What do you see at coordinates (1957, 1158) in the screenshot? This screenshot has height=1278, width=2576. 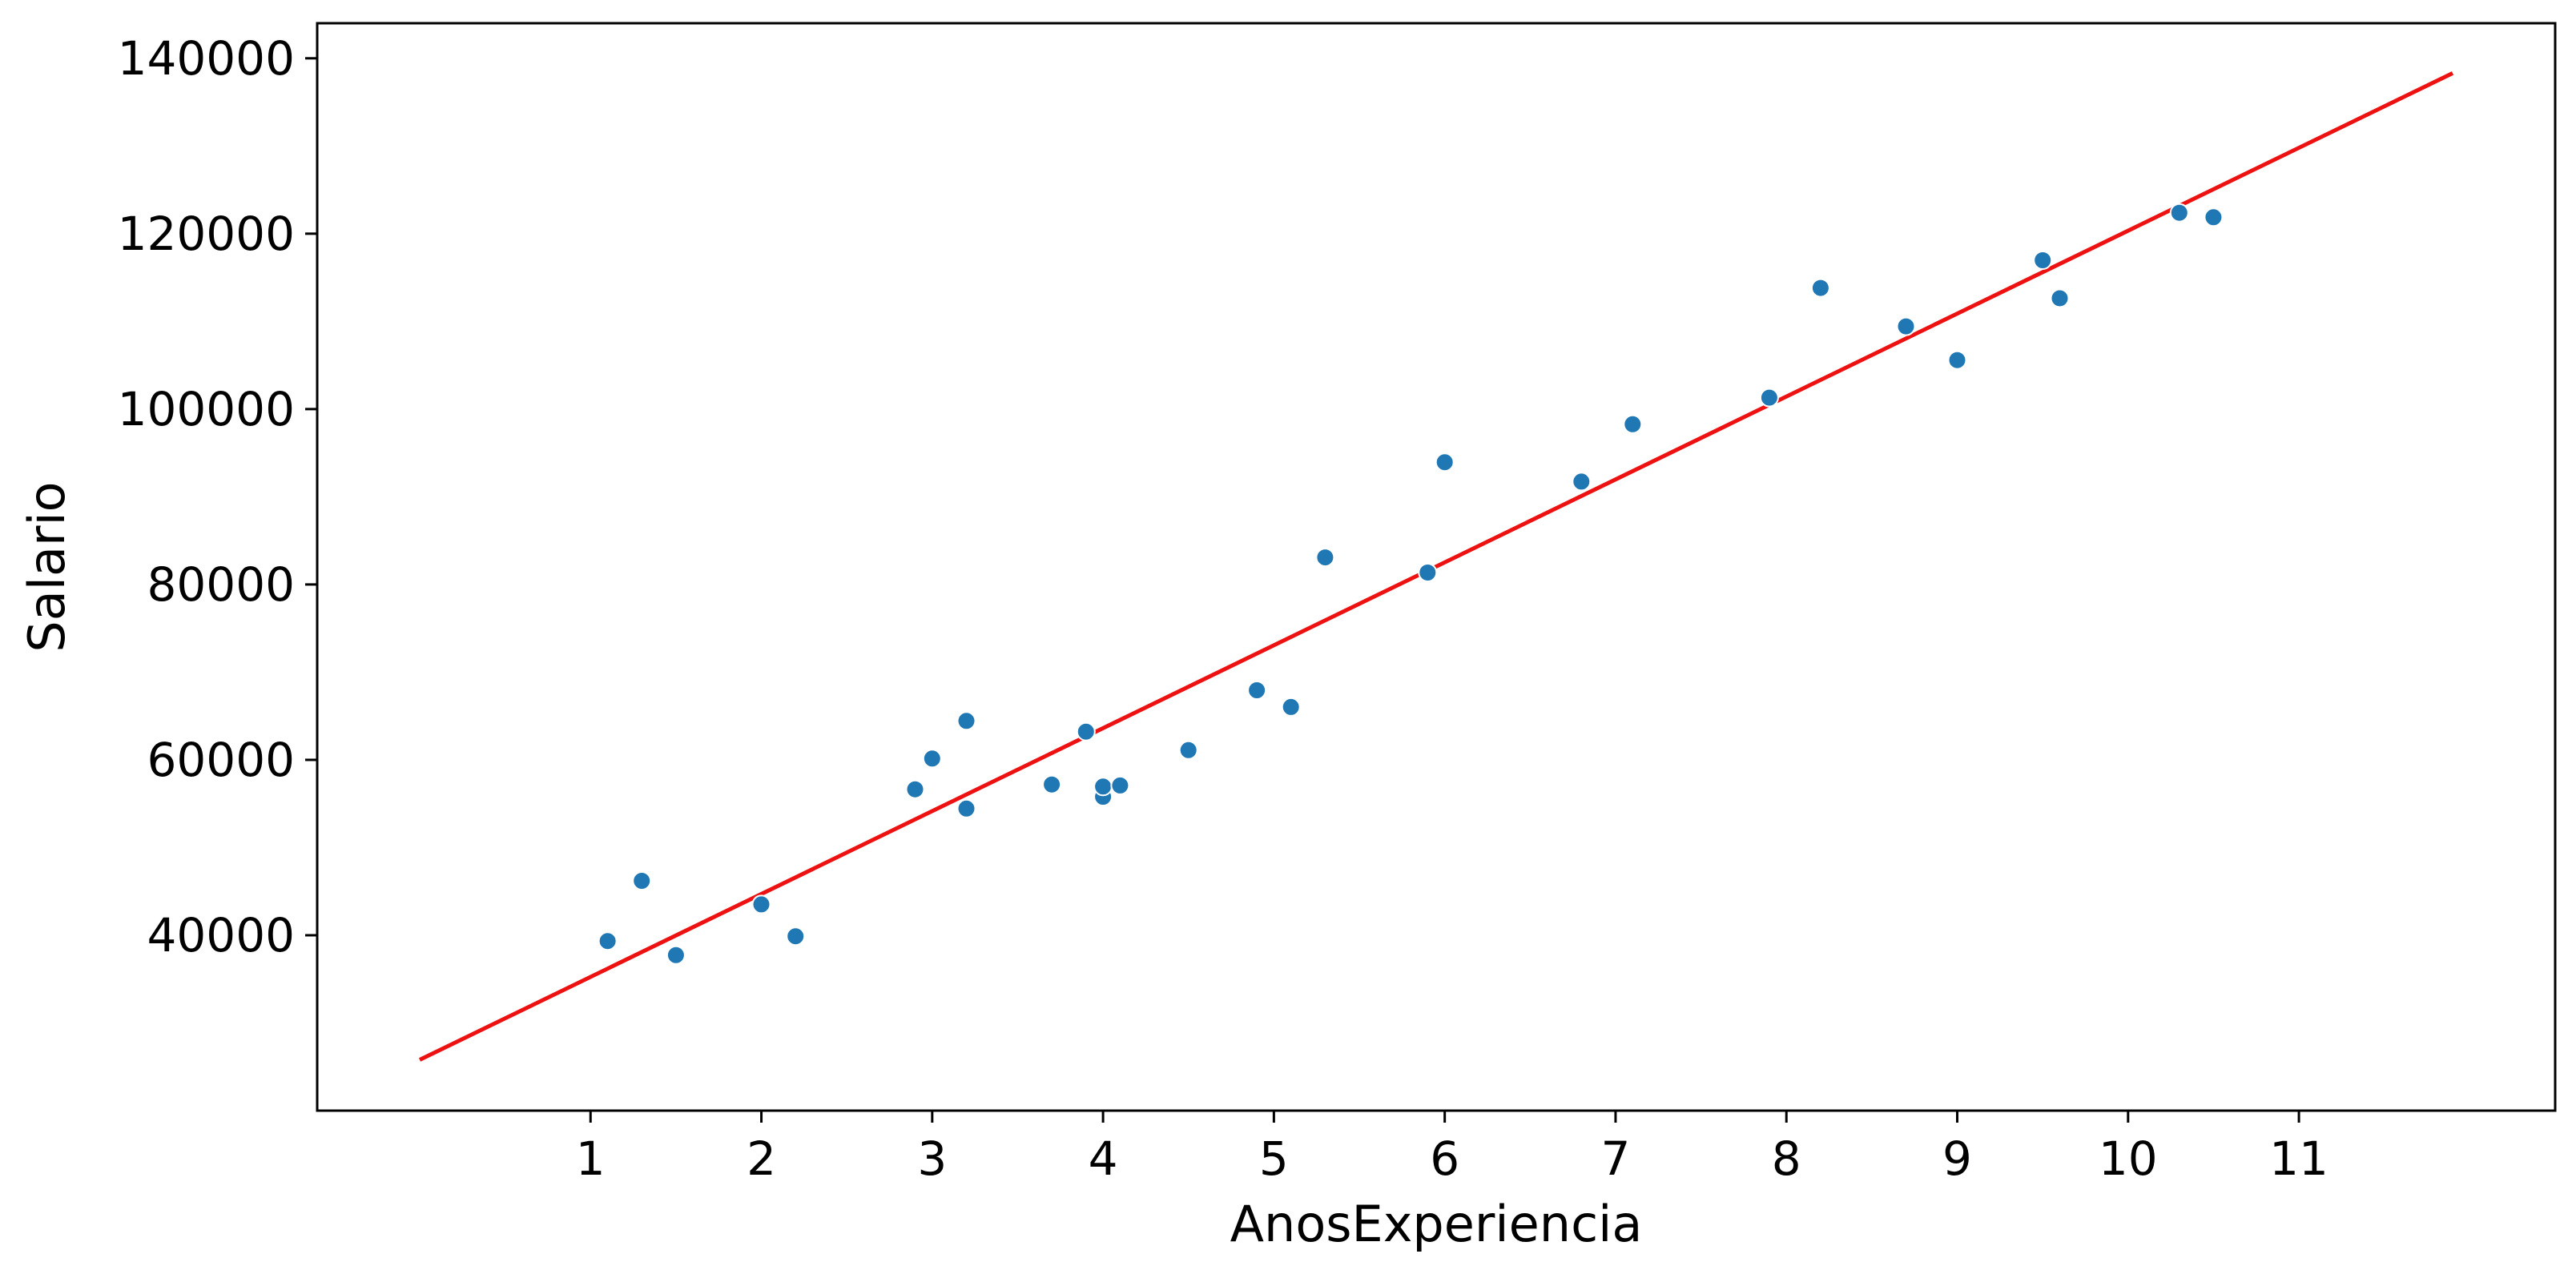 I see `x-tick-label: 9` at bounding box center [1957, 1158].